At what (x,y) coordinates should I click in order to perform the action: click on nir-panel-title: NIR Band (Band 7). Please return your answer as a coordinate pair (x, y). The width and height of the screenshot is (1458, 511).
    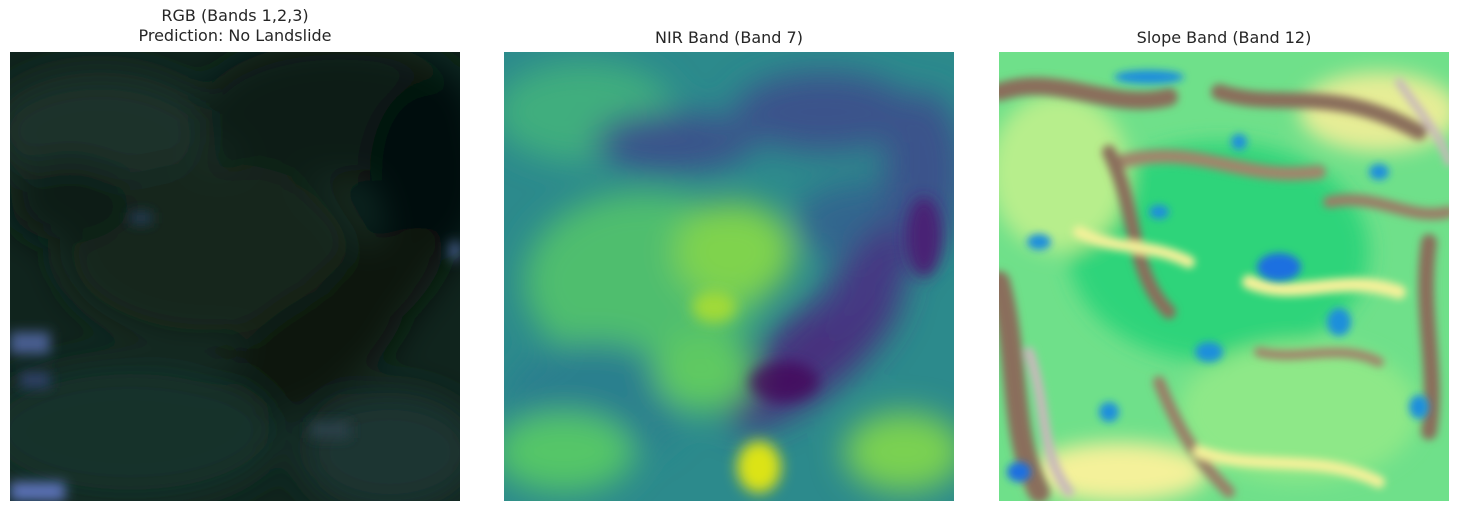
    Looking at the image, I should click on (729, 38).